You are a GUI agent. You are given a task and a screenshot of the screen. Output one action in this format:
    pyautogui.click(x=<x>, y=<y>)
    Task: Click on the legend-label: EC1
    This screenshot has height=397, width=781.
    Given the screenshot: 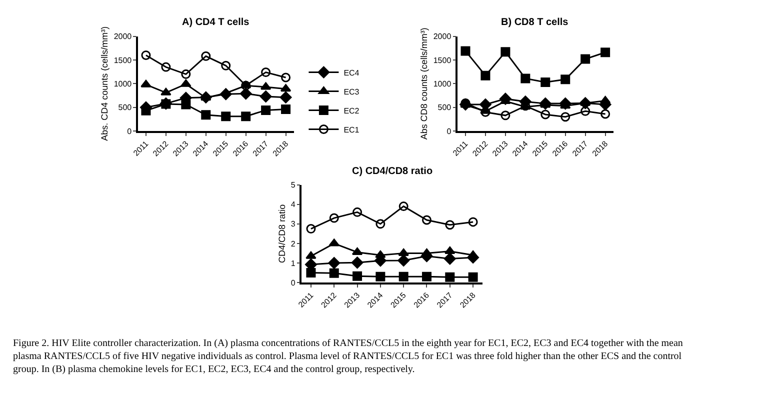 What is the action you would take?
    pyautogui.click(x=352, y=129)
    